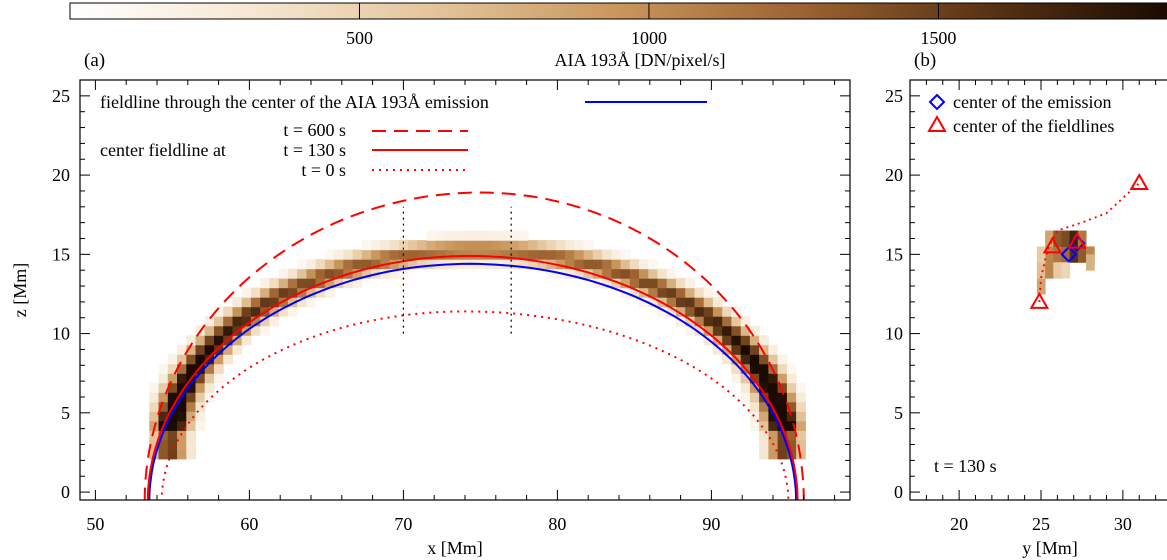 The height and width of the screenshot is (560, 1167). What do you see at coordinates (457, 270) in the screenshot?
I see `panel-a-markers` at bounding box center [457, 270].